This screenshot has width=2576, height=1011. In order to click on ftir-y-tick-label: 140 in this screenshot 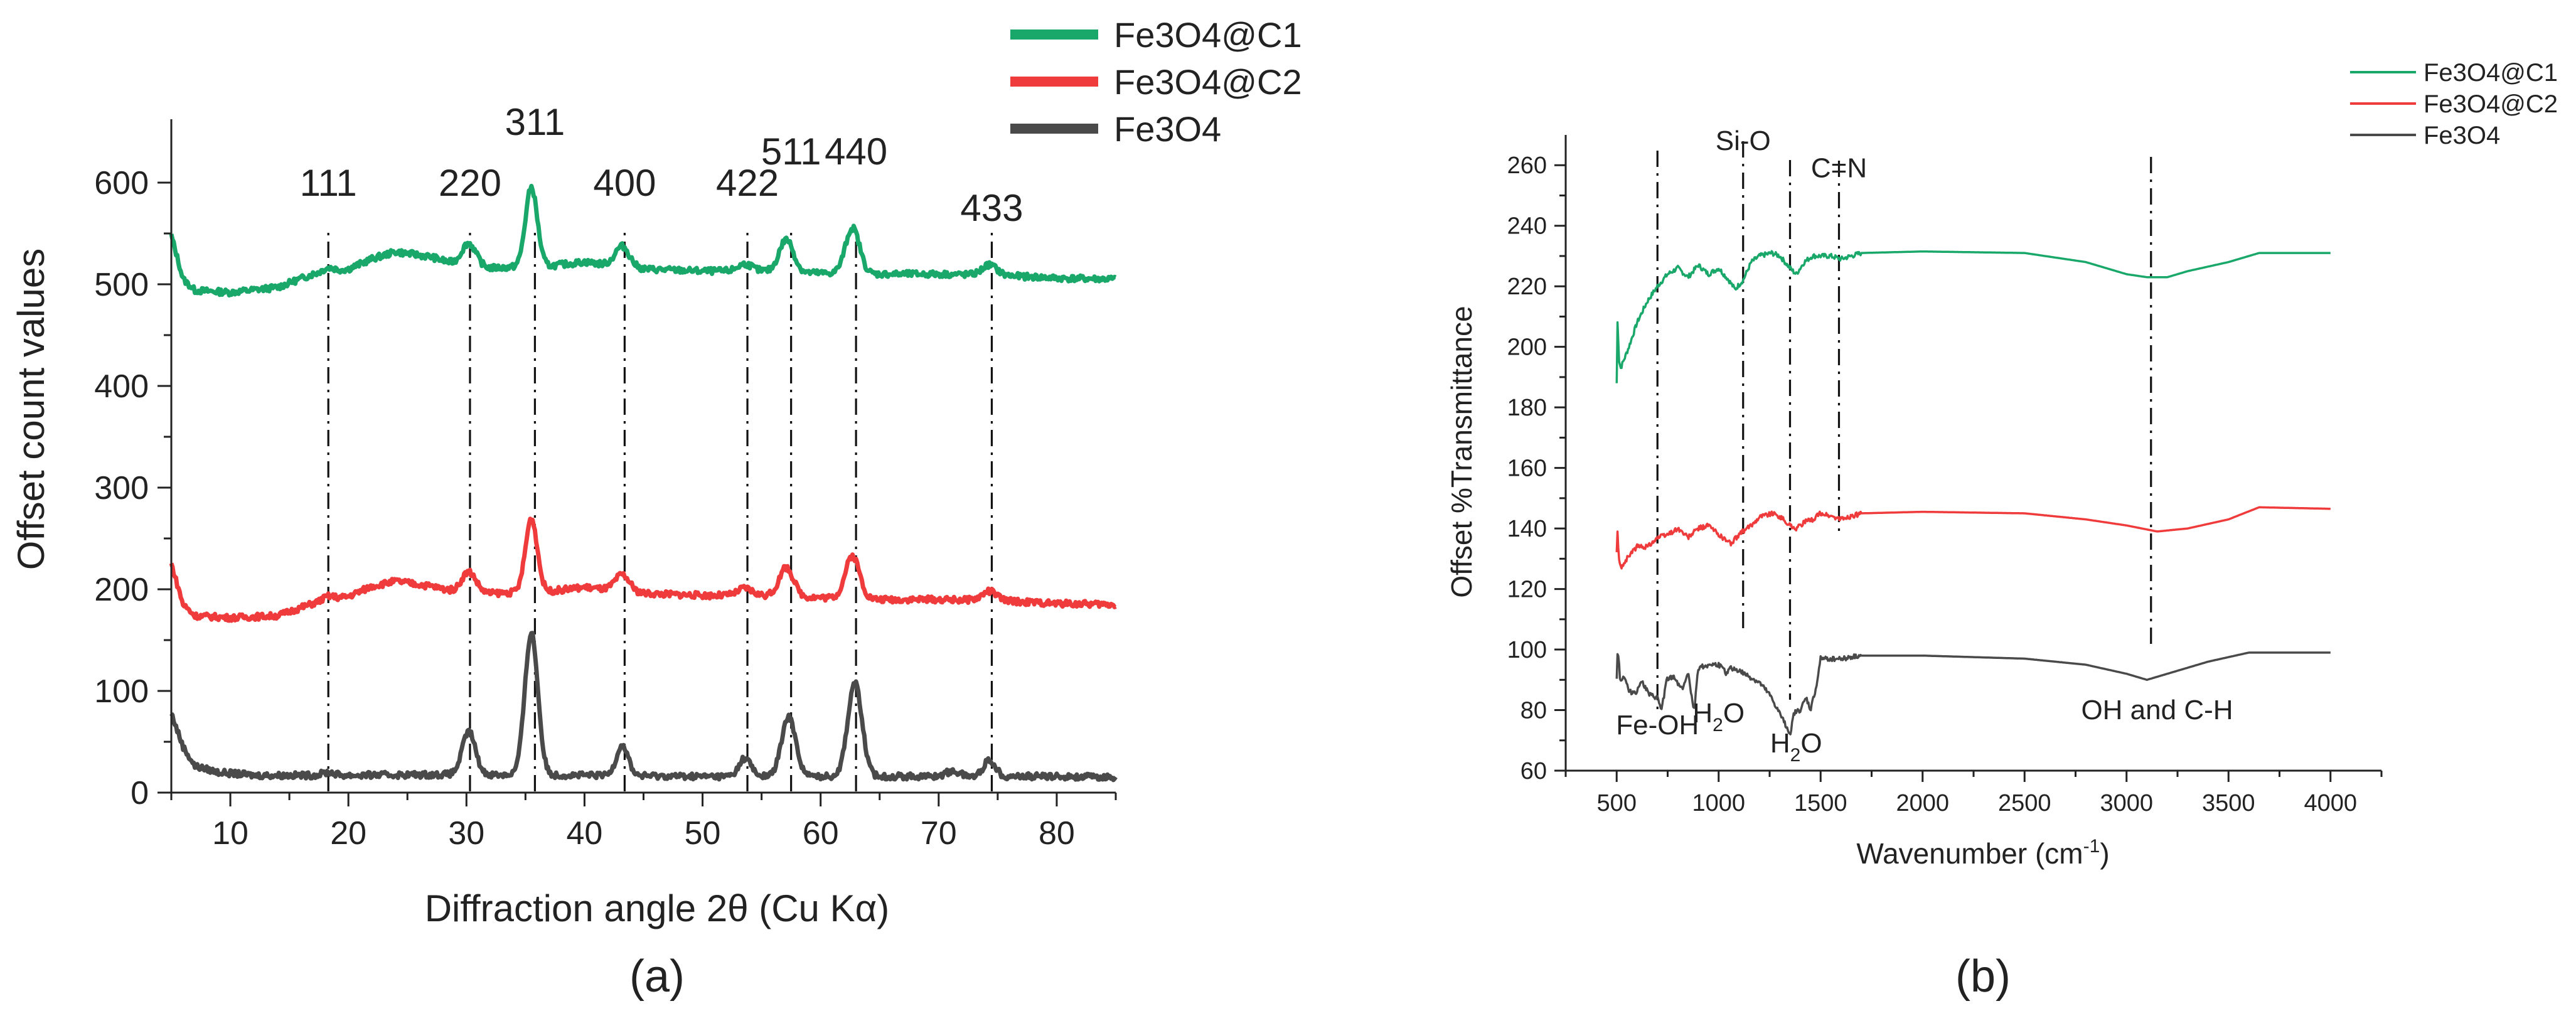, I will do `click(1527, 529)`.